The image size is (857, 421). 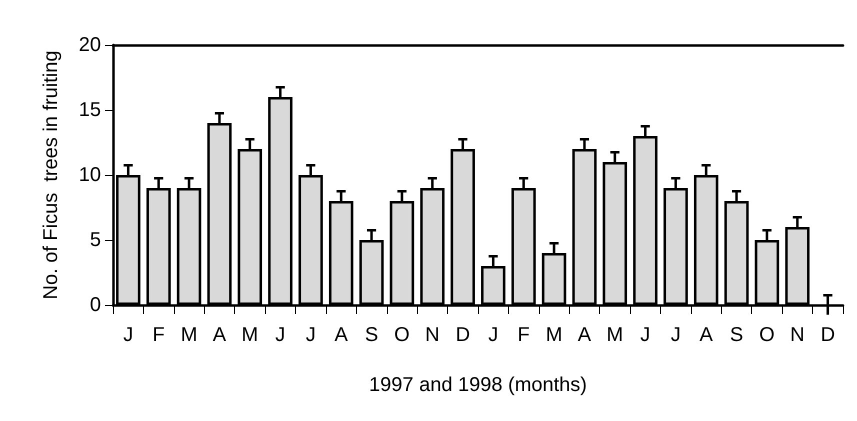 I want to click on y-tick-label: 20, so click(x=89, y=45).